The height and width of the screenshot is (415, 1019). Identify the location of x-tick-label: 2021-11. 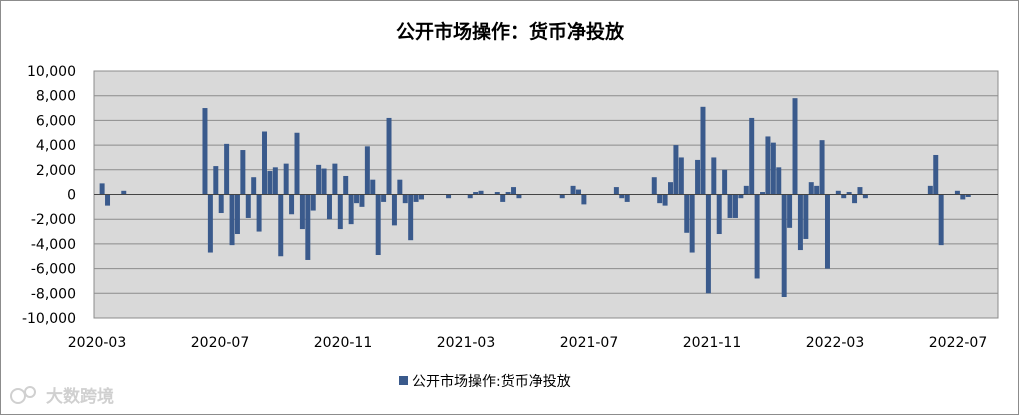
(712, 343).